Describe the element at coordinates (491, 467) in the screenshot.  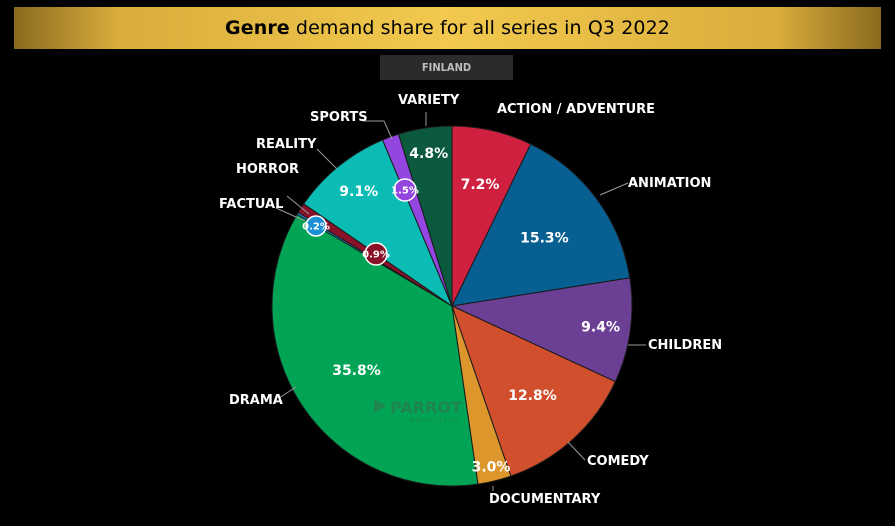
I see `value-label-documentary: 3.0%` at that location.